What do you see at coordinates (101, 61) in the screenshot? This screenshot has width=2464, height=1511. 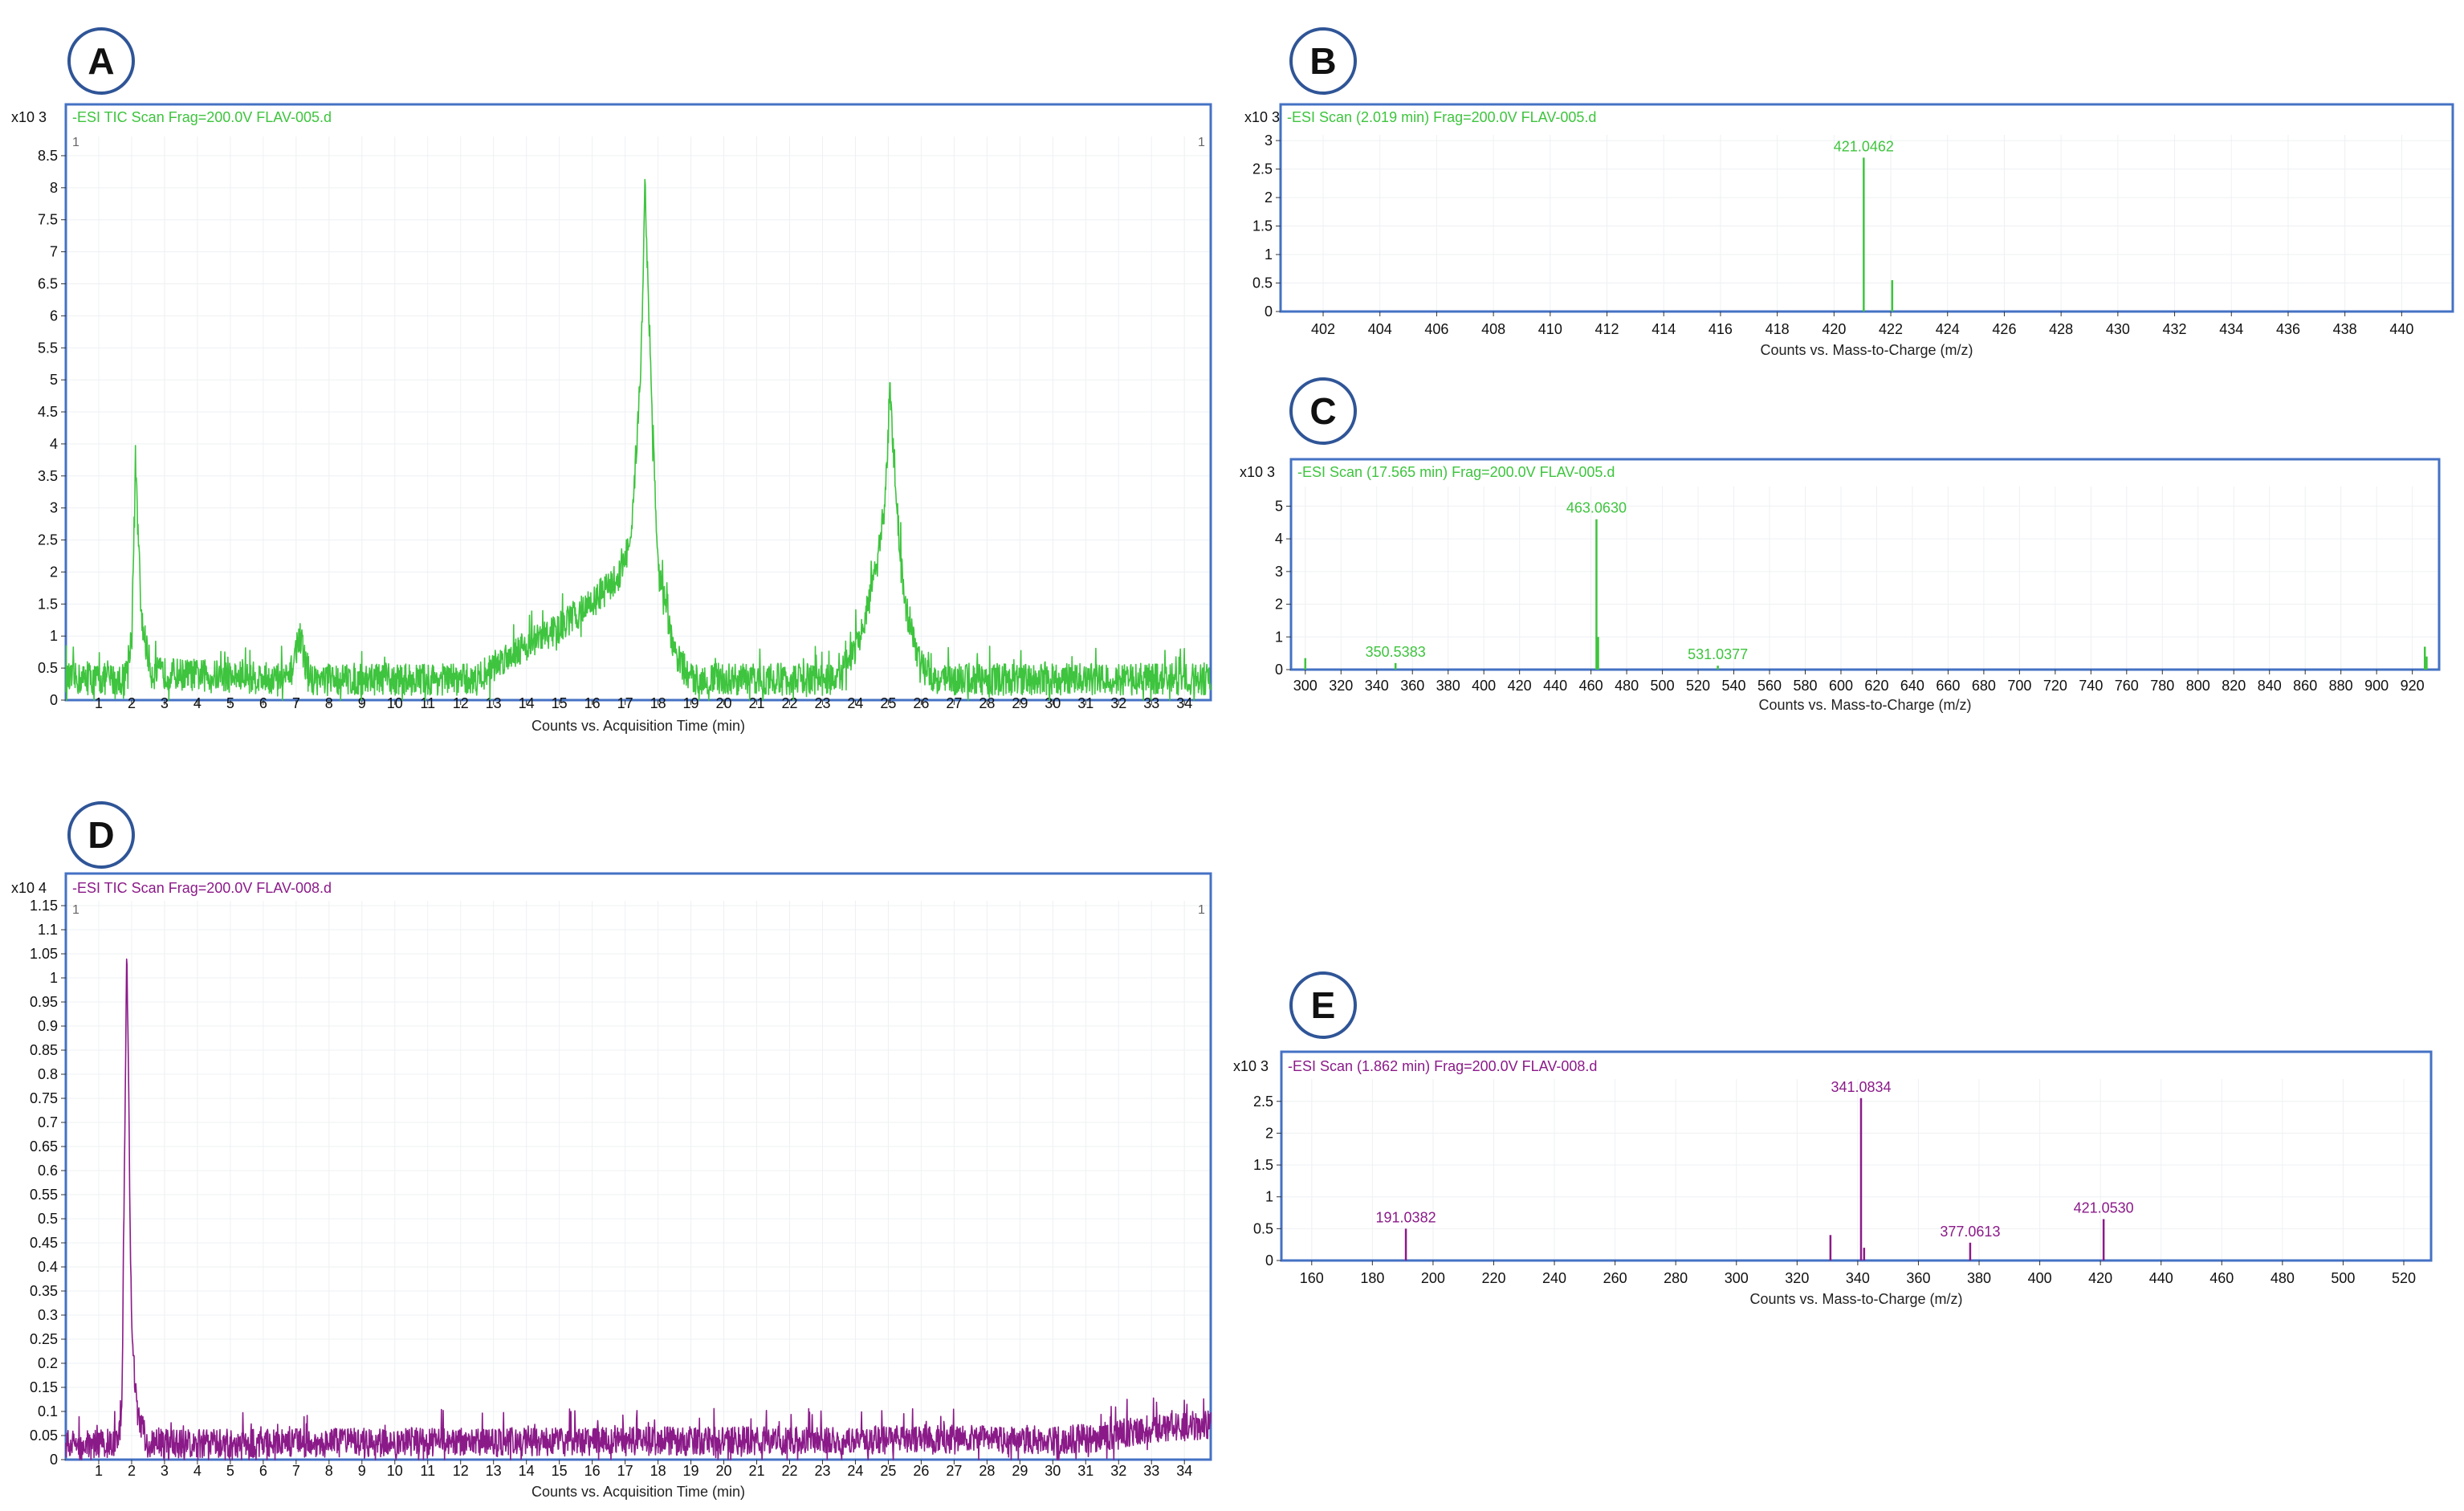 I see `panel-badge-a: A` at bounding box center [101, 61].